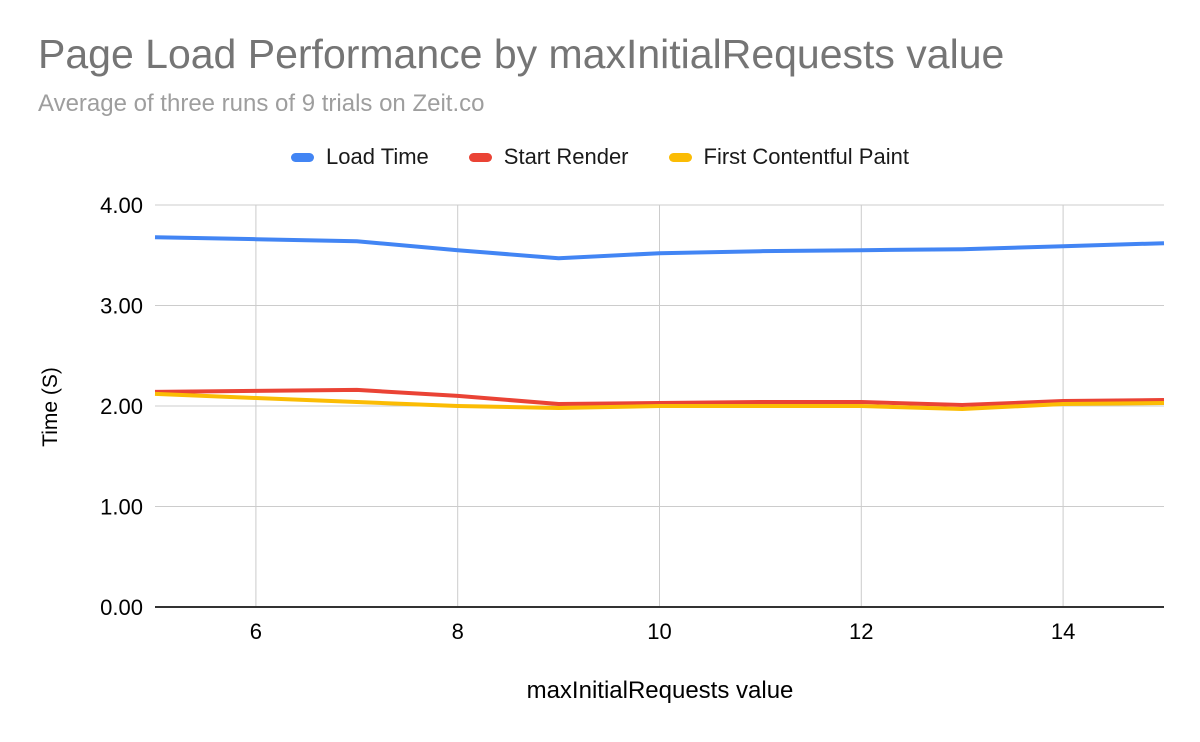 This screenshot has width=1200, height=742. I want to click on legend-label: Load Time, so click(377, 156).